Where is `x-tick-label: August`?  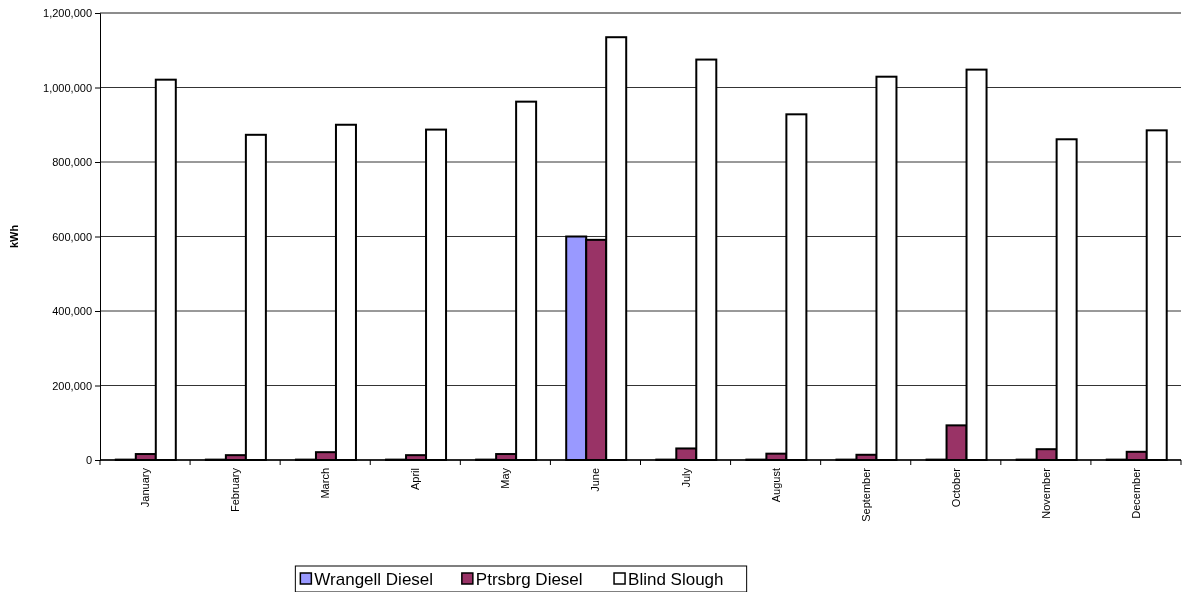 x-tick-label: August is located at coordinates (775, 485).